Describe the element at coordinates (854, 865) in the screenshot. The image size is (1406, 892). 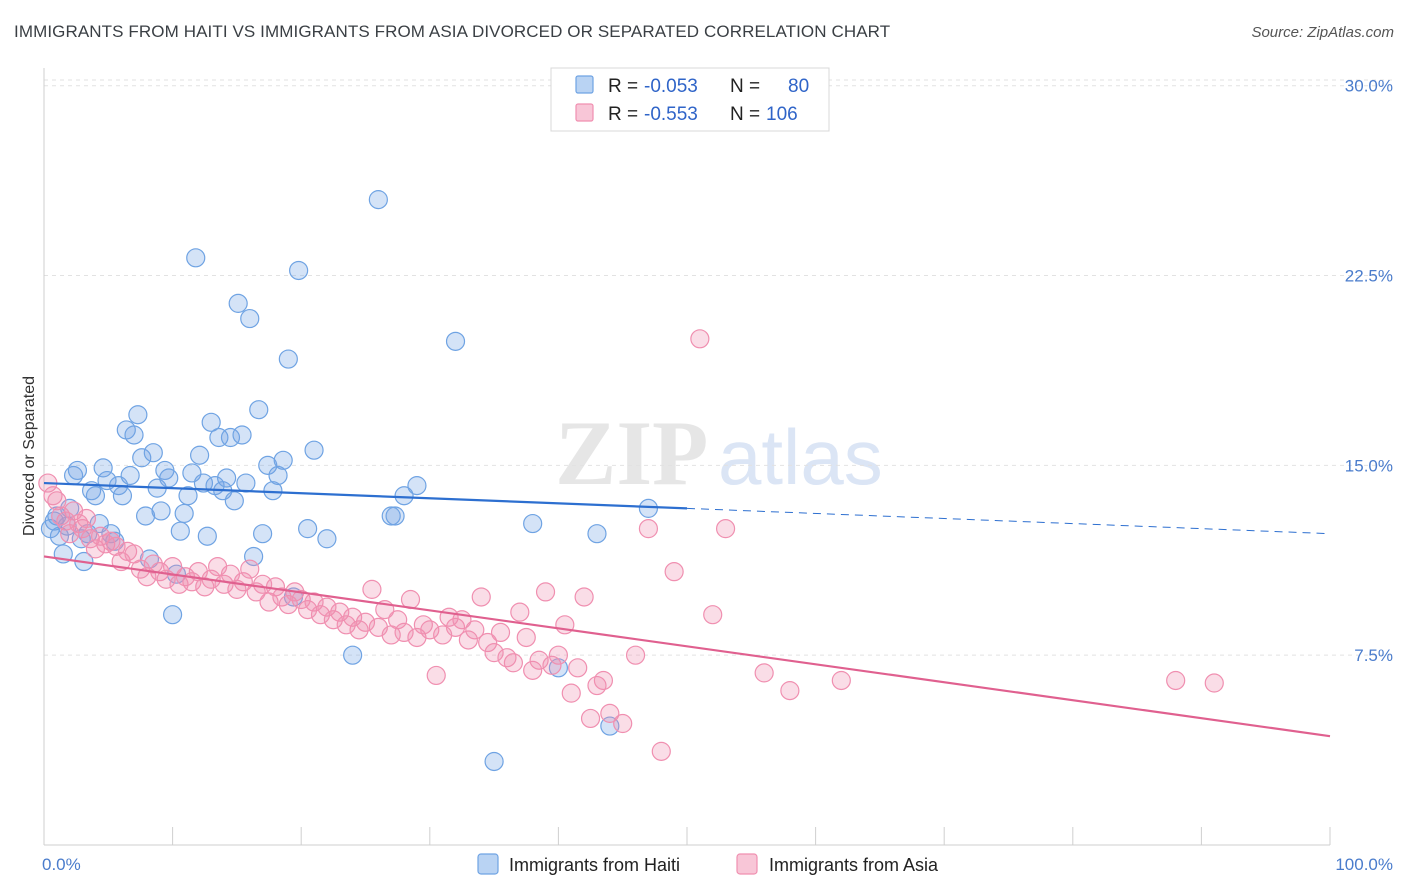
I see `bottom-legend-asia: Immigrants from Asia` at that location.